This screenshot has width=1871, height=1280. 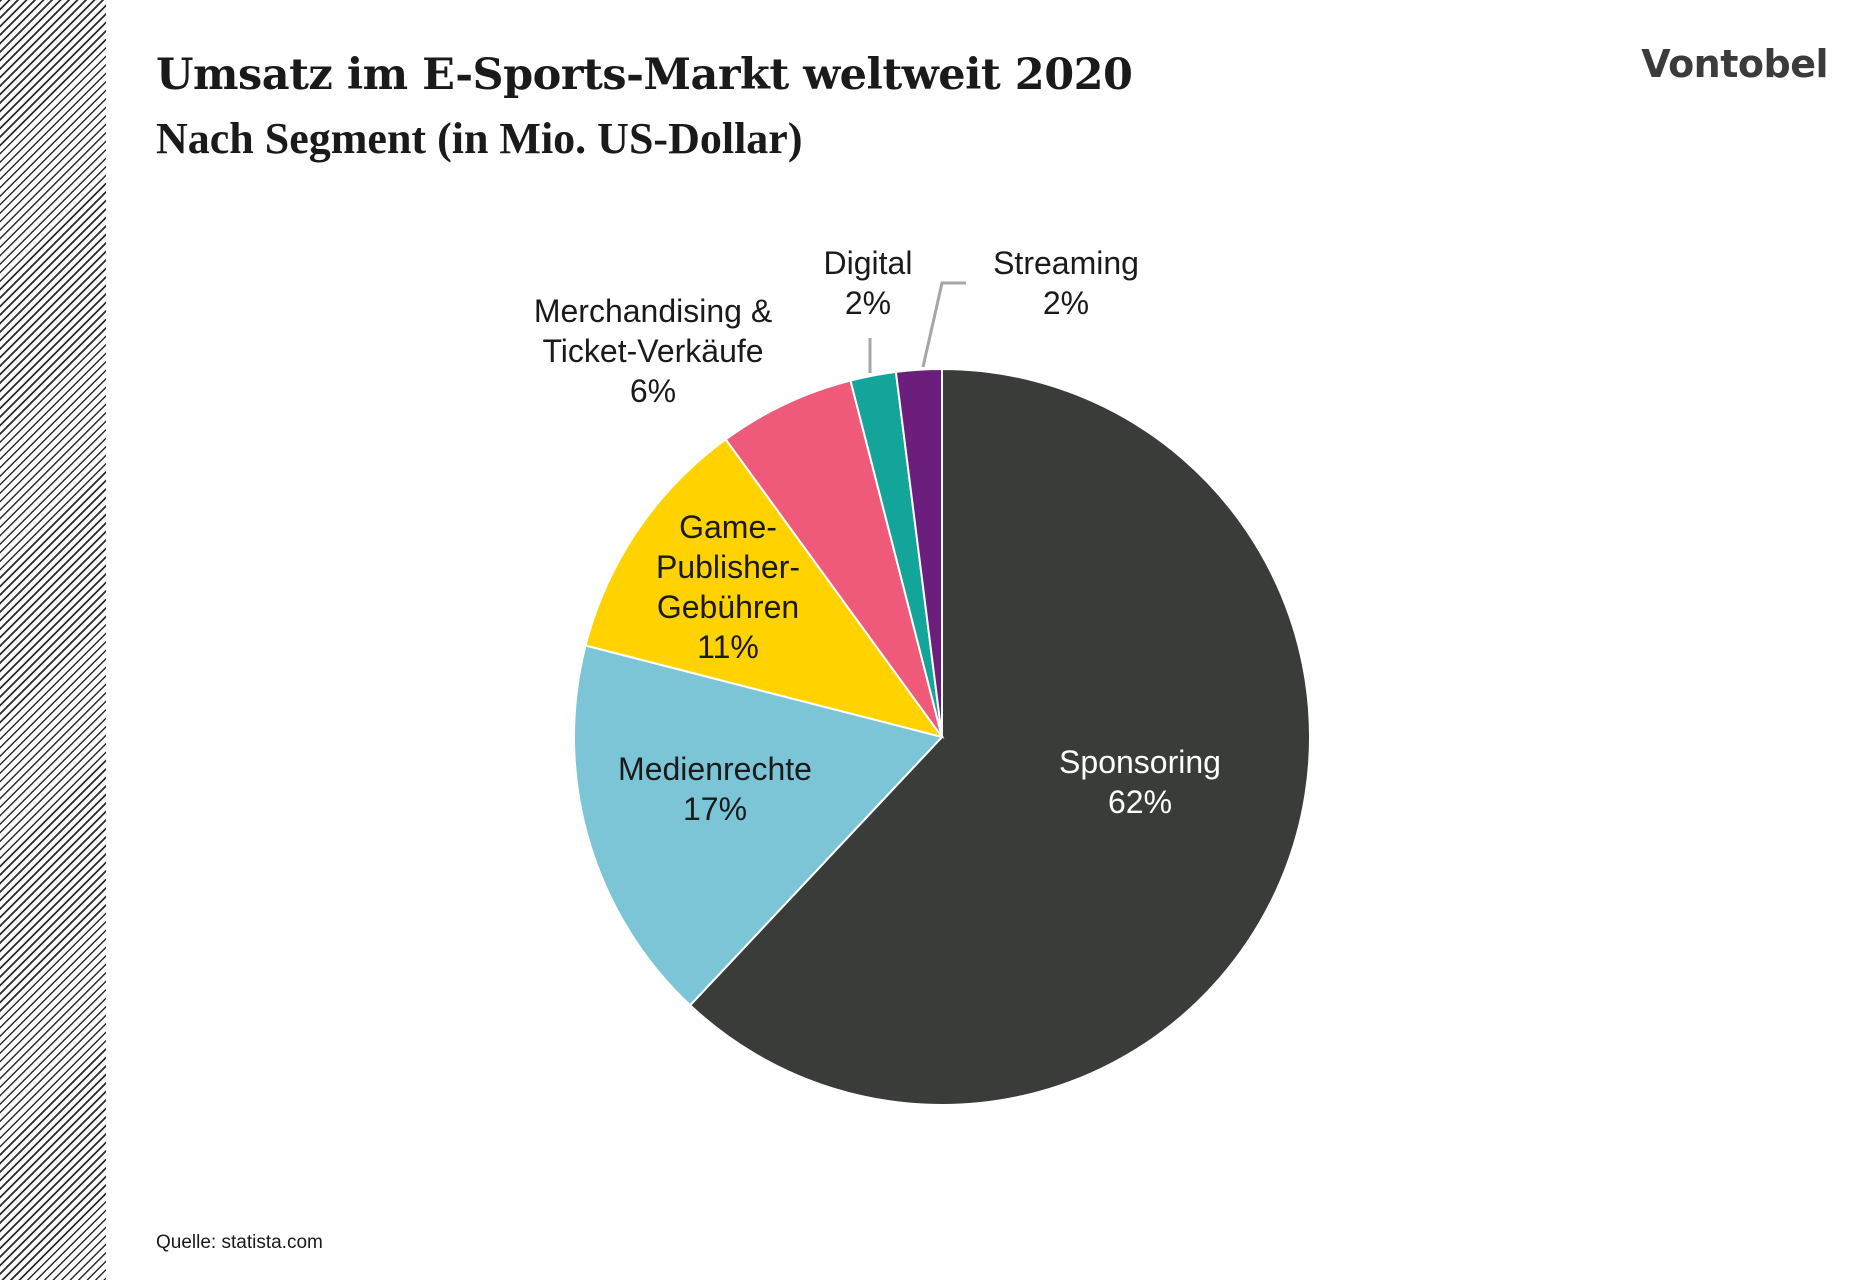 I want to click on slice-label-merchandising: Merchandising & Ticket-Verkäufe 6%, so click(x=653, y=351).